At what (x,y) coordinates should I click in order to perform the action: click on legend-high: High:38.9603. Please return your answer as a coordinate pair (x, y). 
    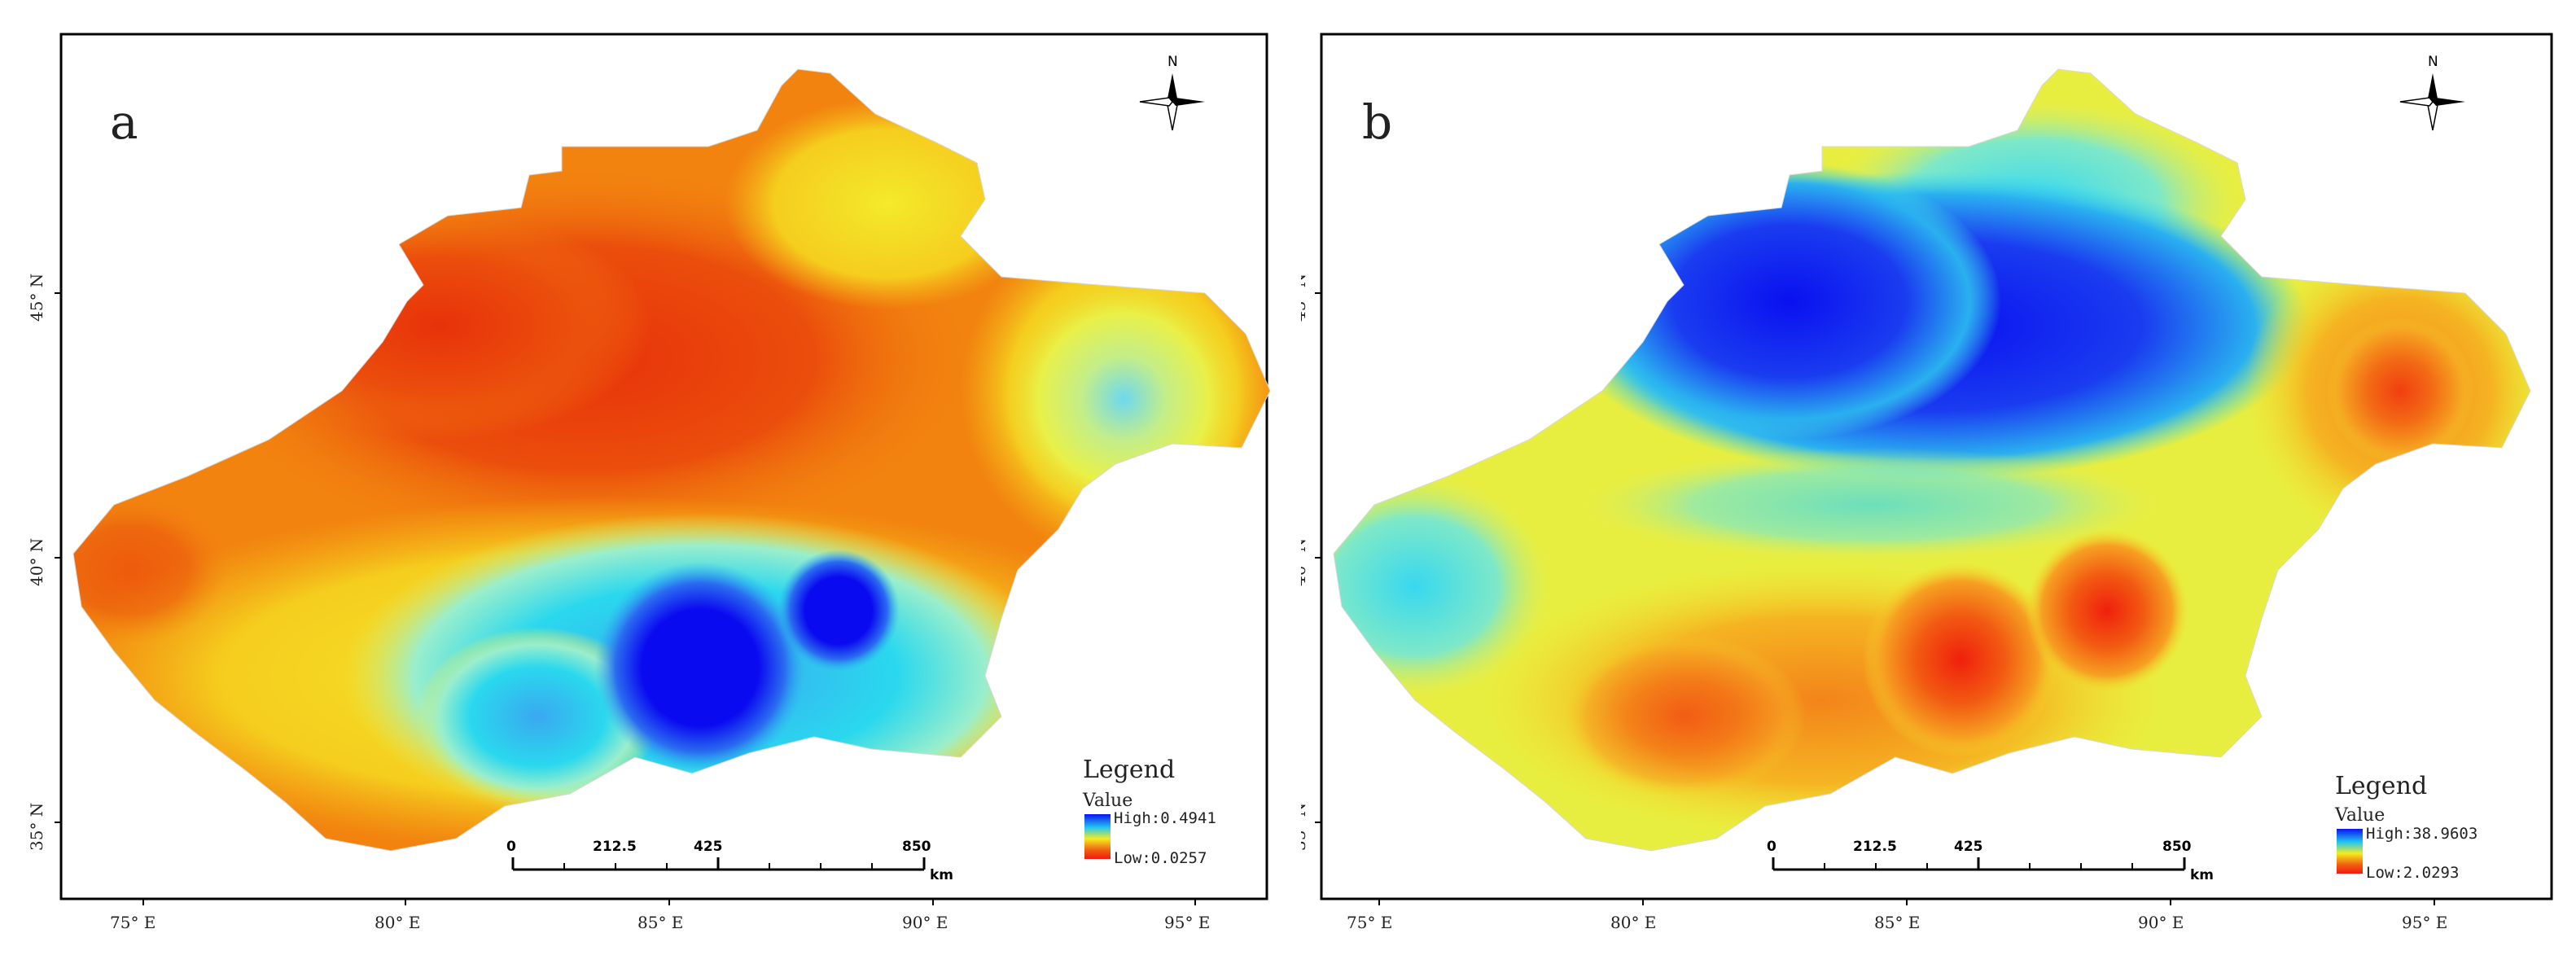
    Looking at the image, I should click on (2421, 834).